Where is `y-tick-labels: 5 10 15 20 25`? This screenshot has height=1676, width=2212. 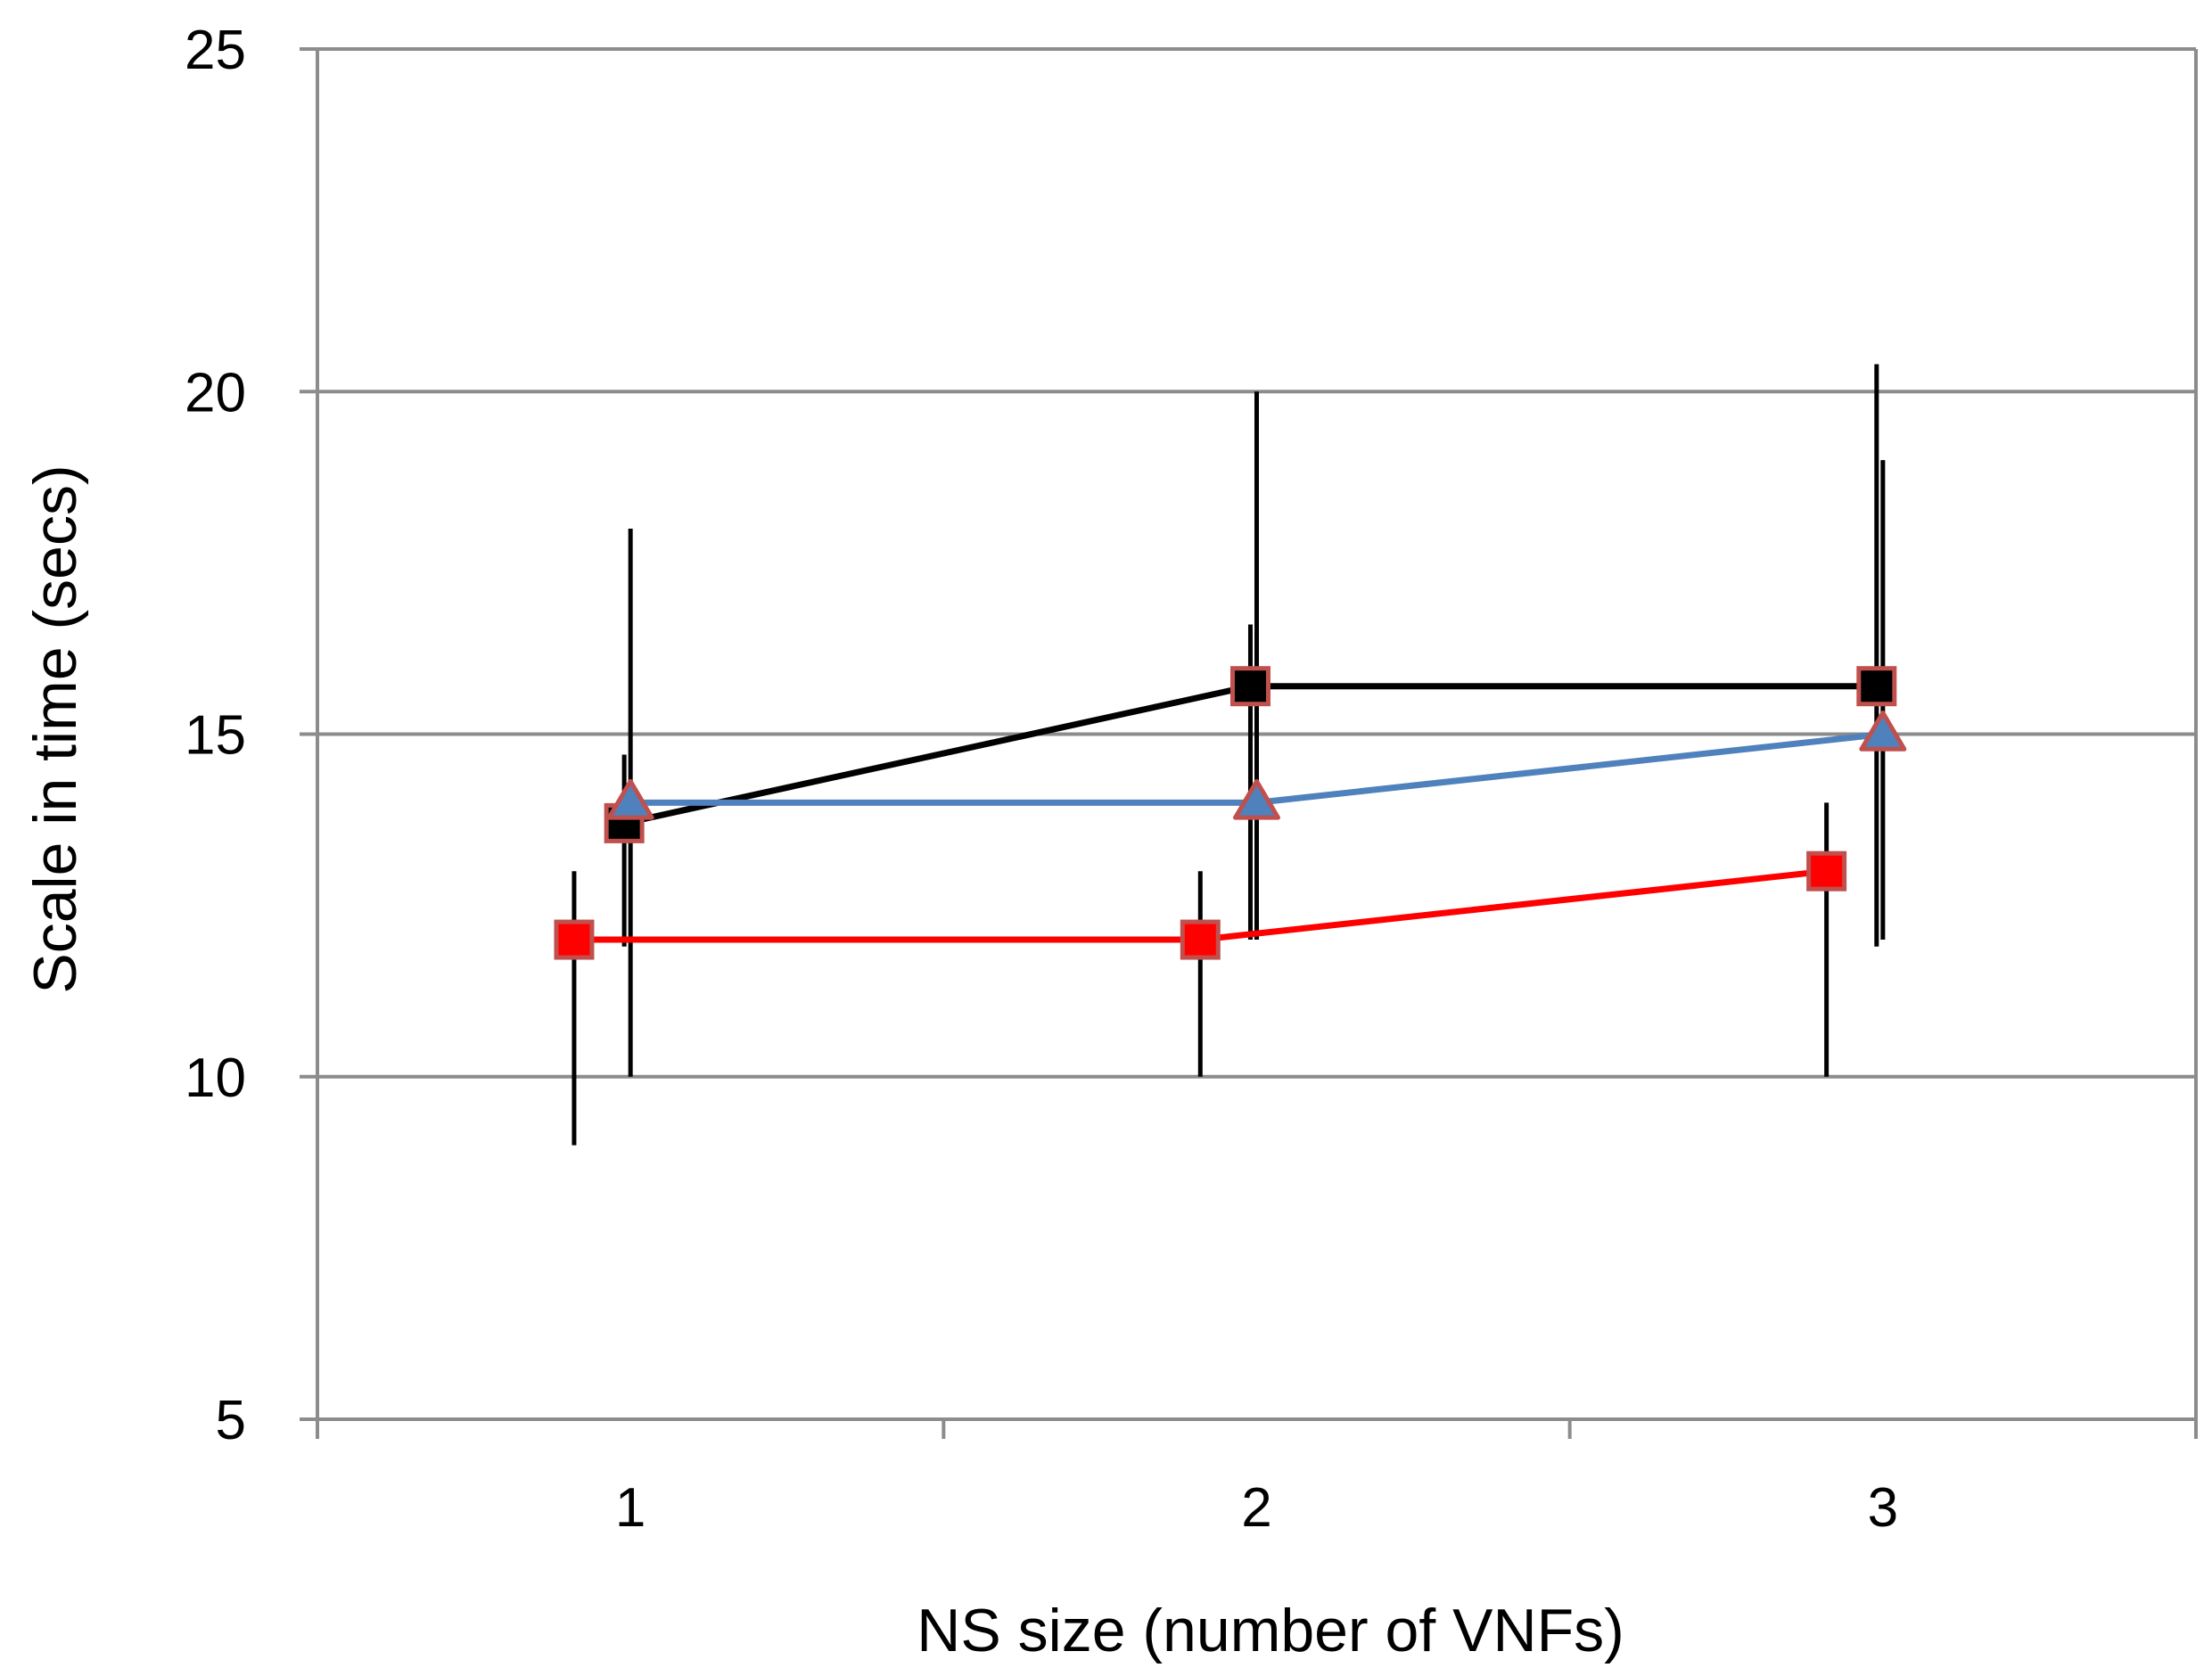
y-tick-labels: 5 10 15 20 25 is located at coordinates (215, 735).